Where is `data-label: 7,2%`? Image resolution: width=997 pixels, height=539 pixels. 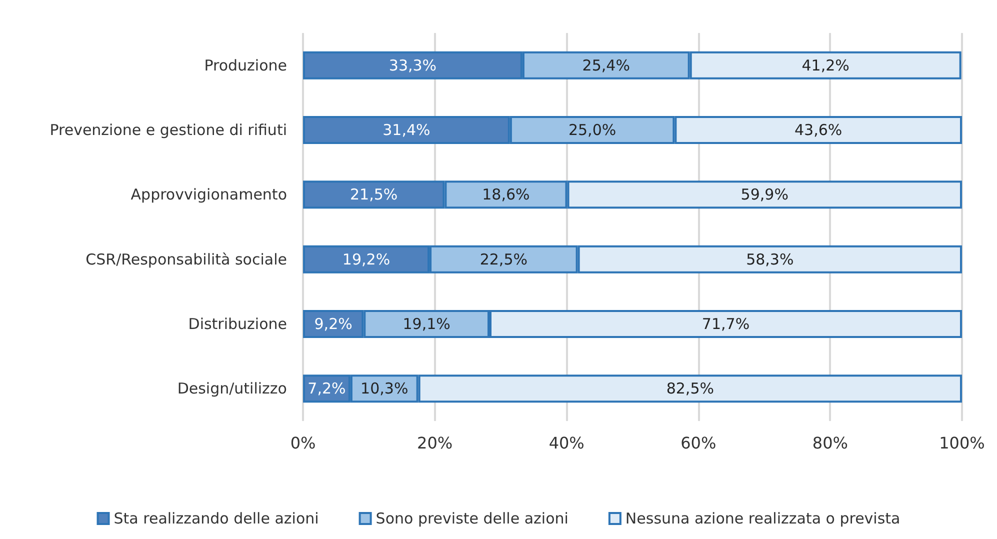
data-label: 7,2% is located at coordinates (327, 389).